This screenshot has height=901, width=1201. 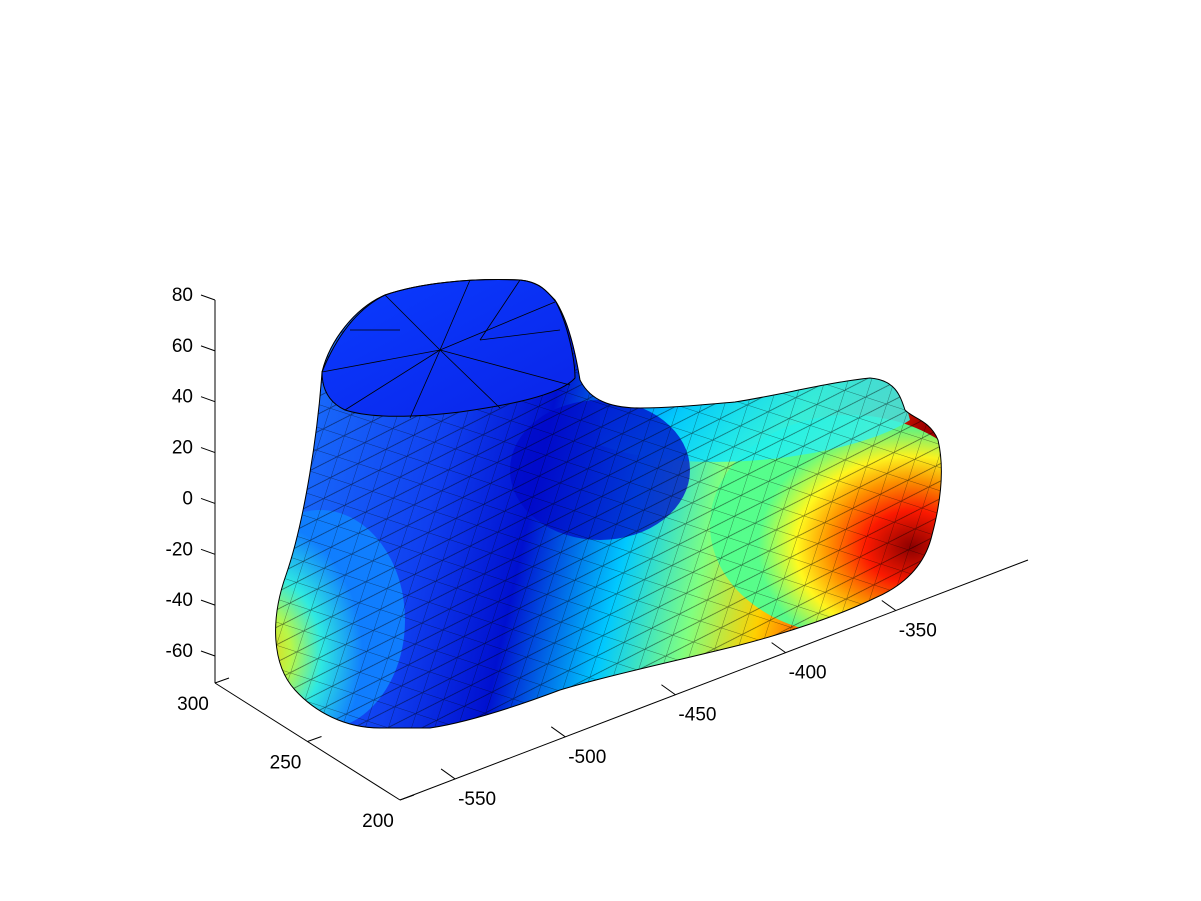 What do you see at coordinates (187, 498) in the screenshot?
I see `z-tick-label: 0` at bounding box center [187, 498].